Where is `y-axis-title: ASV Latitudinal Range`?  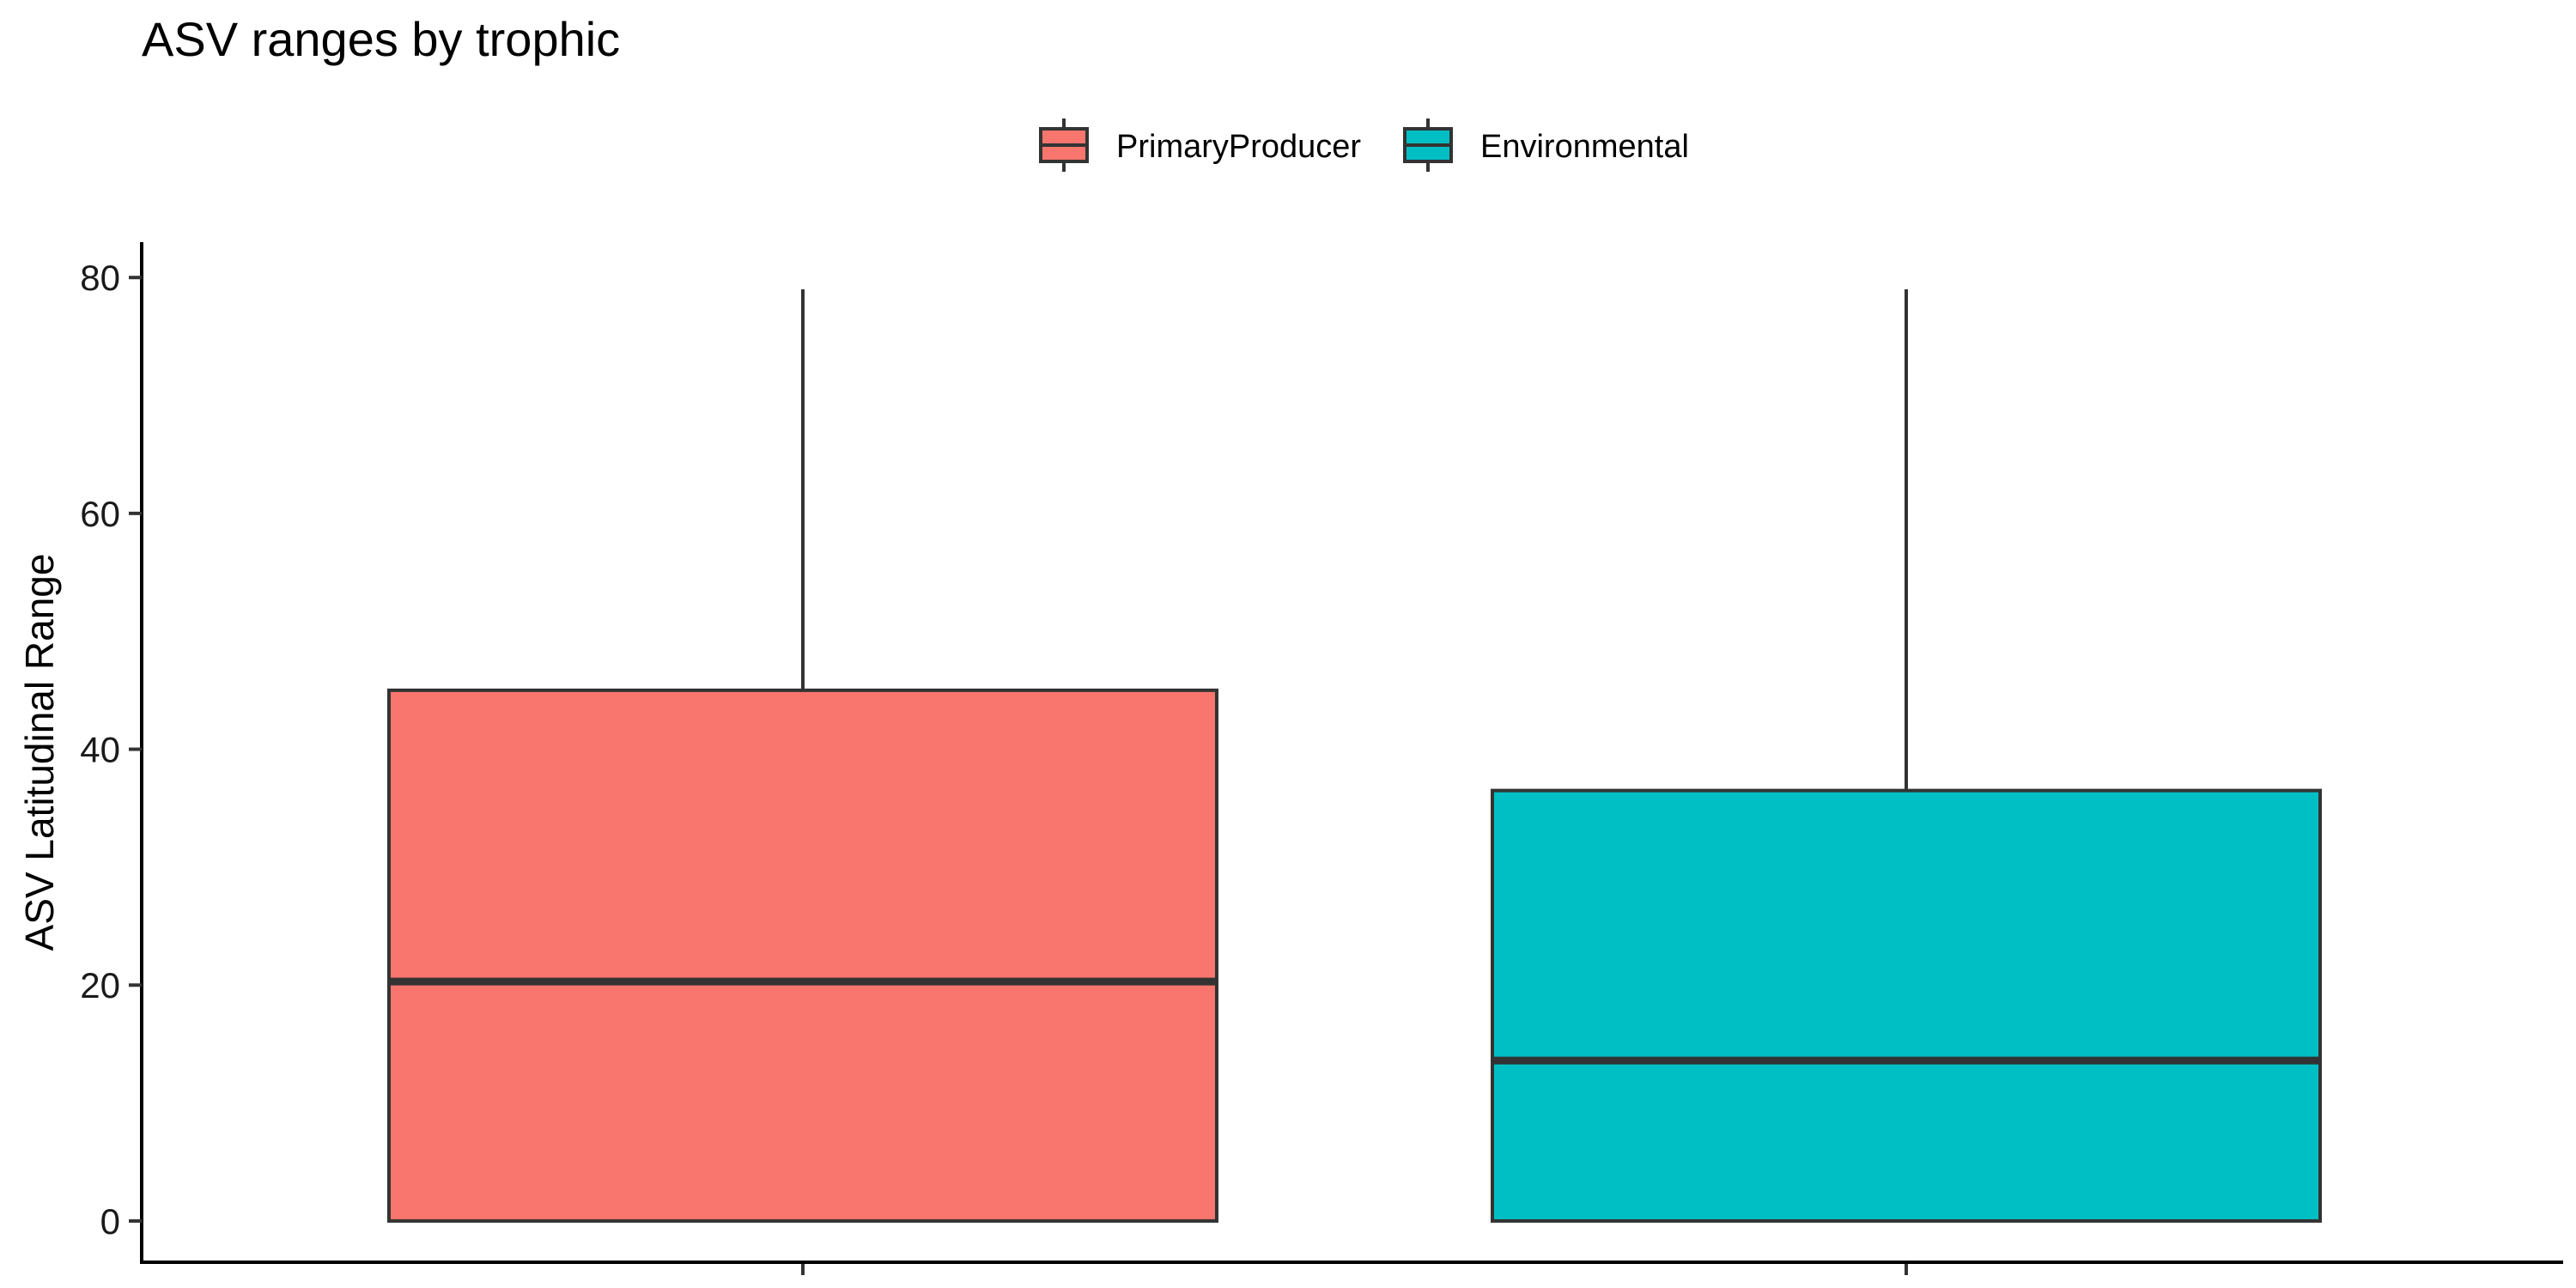
y-axis-title: ASV Latitudinal Range is located at coordinates (40, 753).